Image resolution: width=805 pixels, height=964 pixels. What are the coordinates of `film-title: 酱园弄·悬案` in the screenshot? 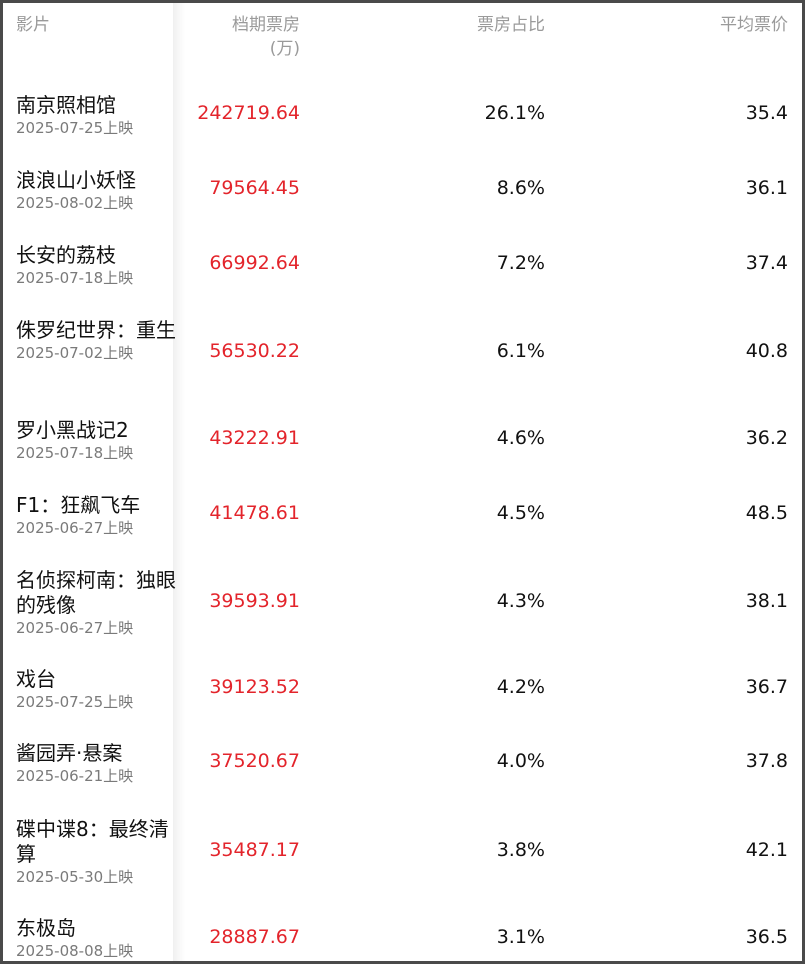 It's located at (69, 753).